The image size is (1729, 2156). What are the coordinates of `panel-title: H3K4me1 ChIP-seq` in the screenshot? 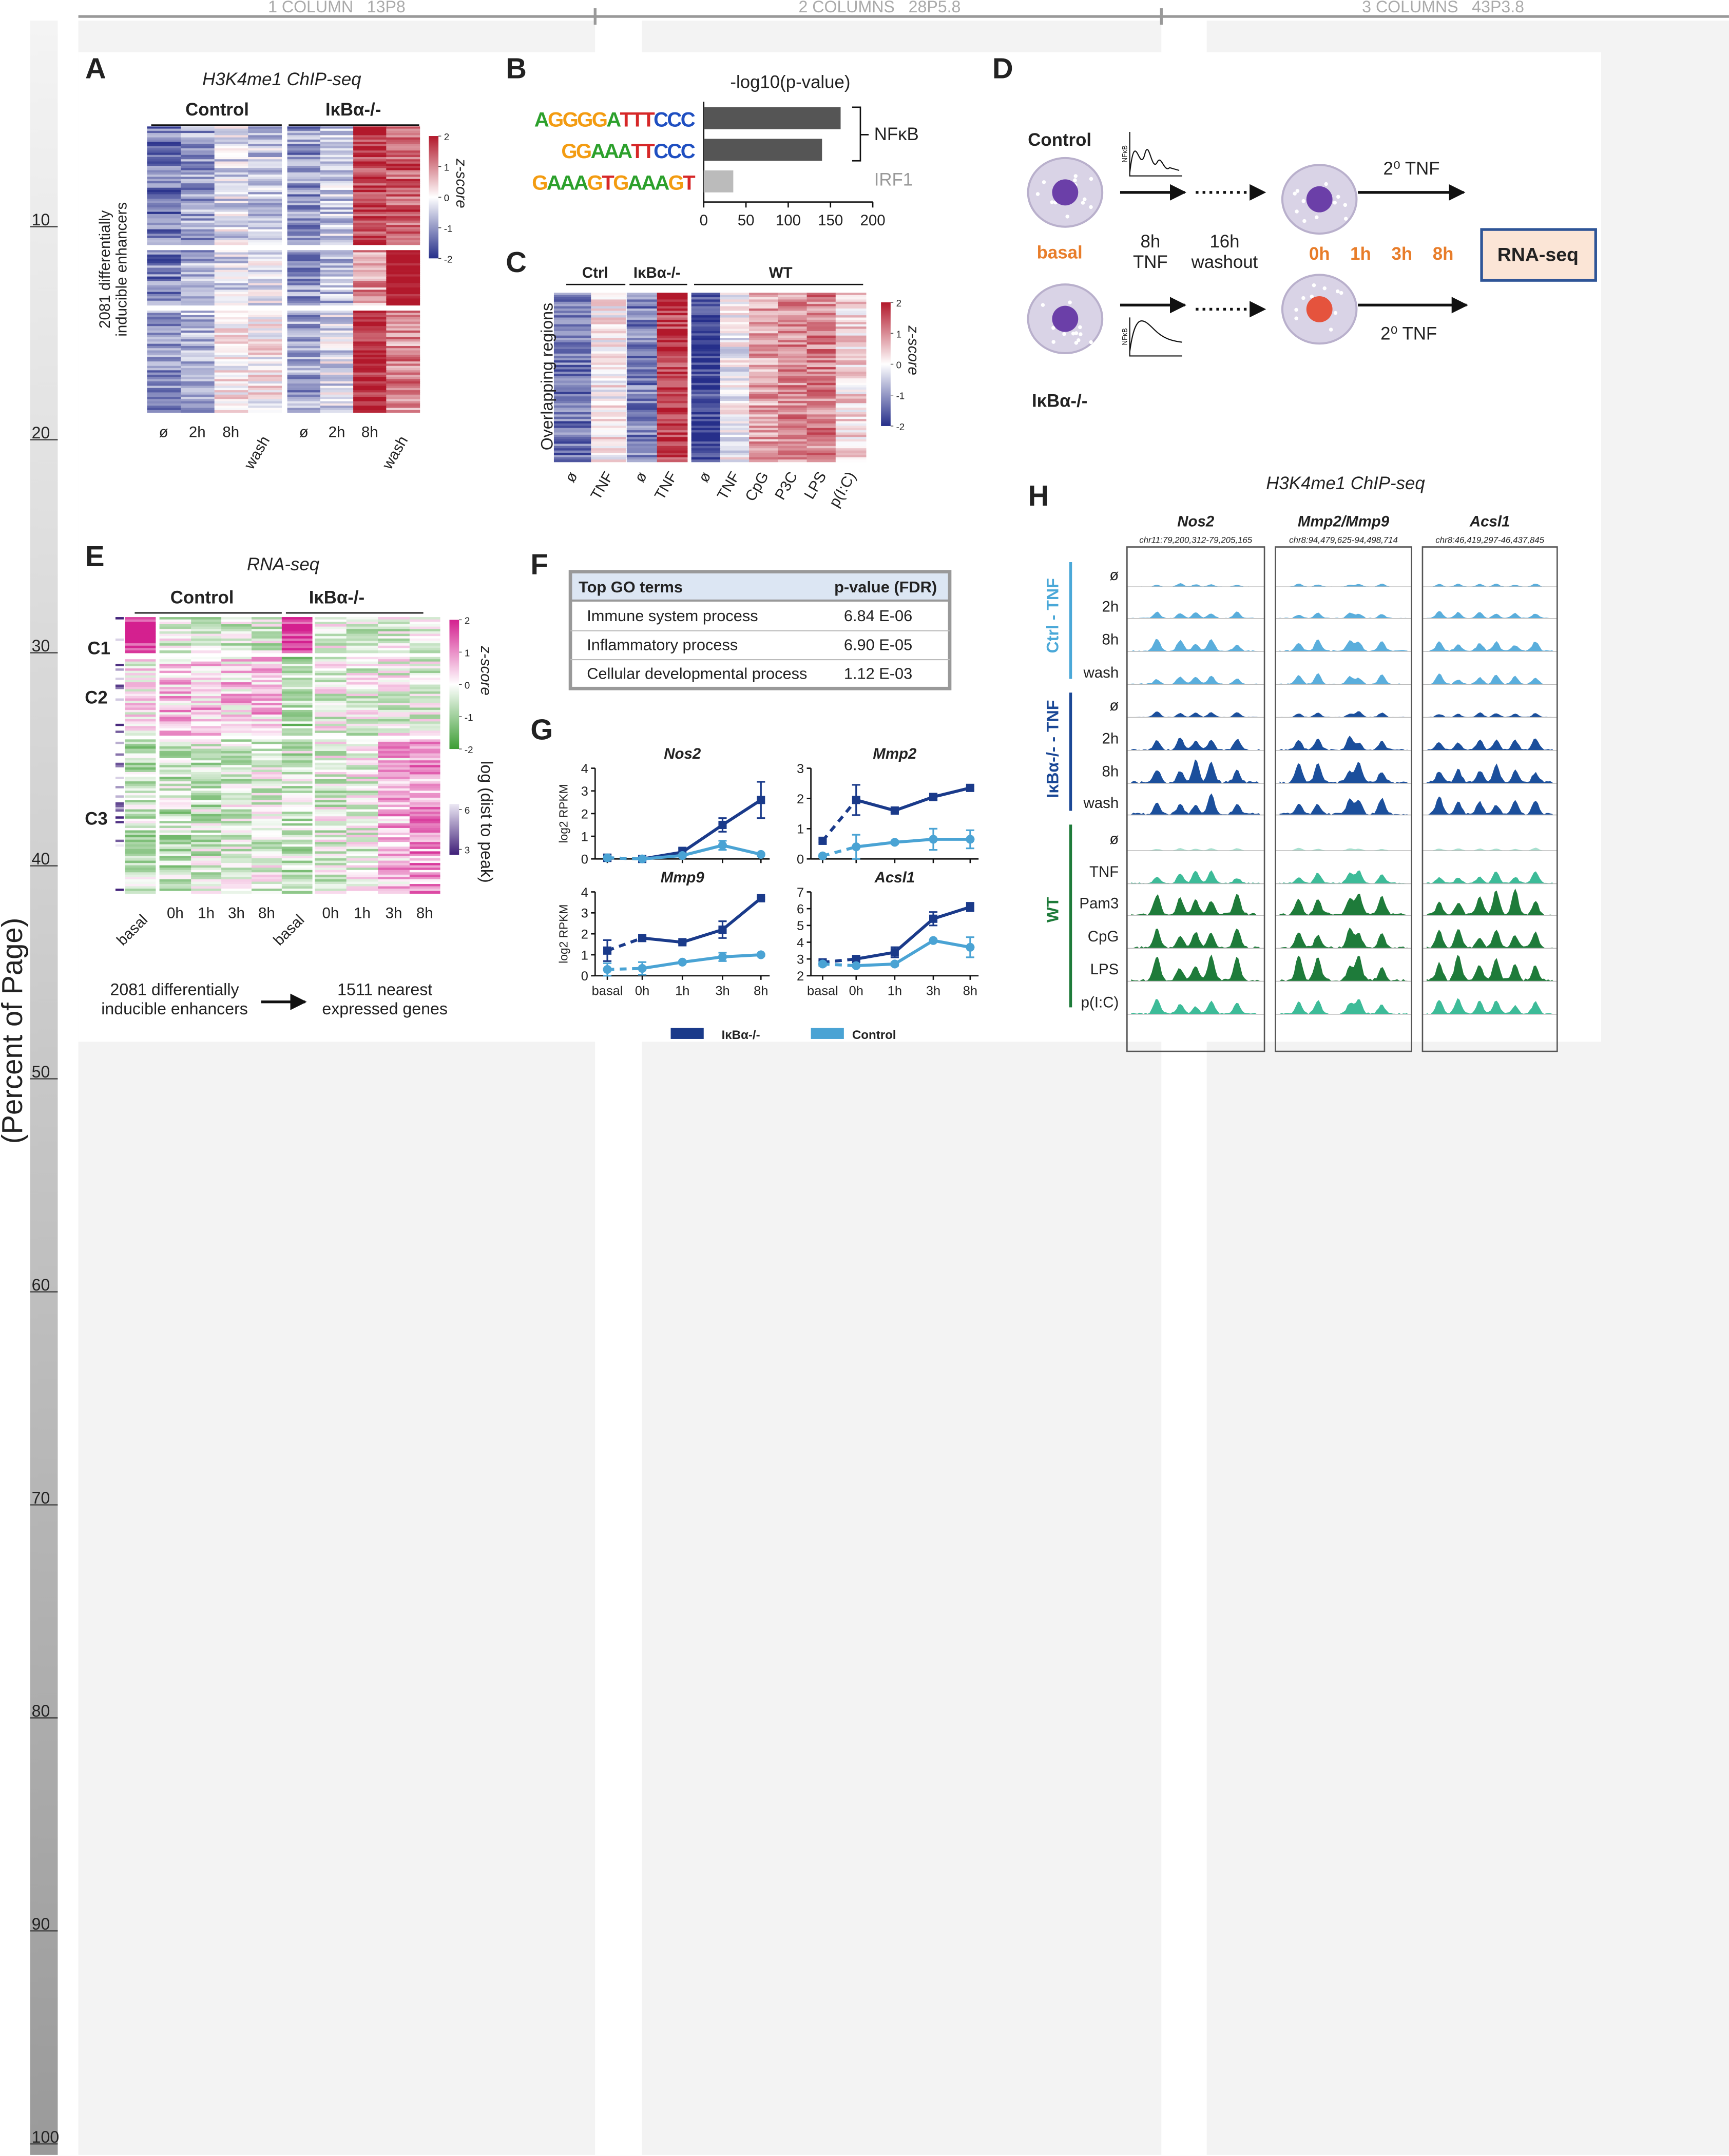 It's located at (1345, 483).